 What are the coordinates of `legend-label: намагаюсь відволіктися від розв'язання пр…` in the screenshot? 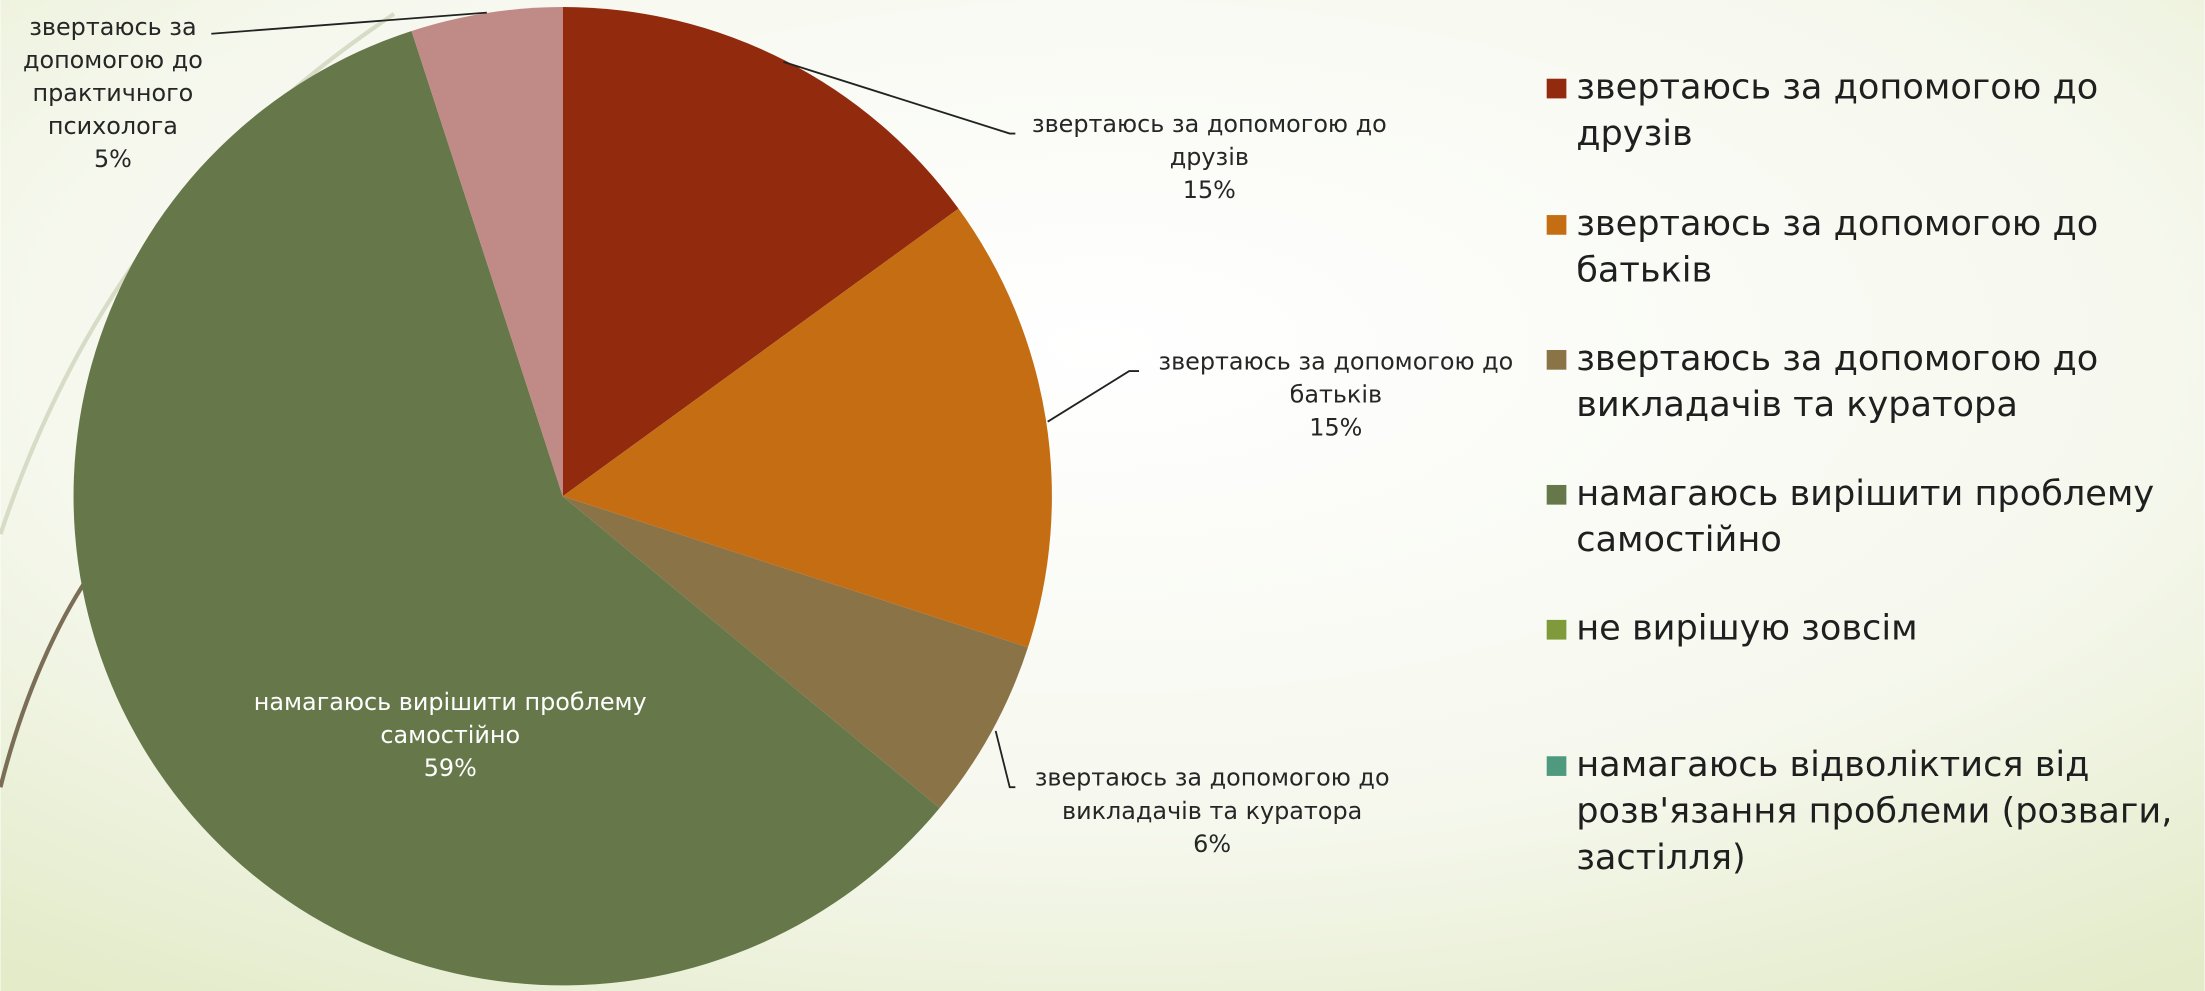 It's located at (1874, 811).